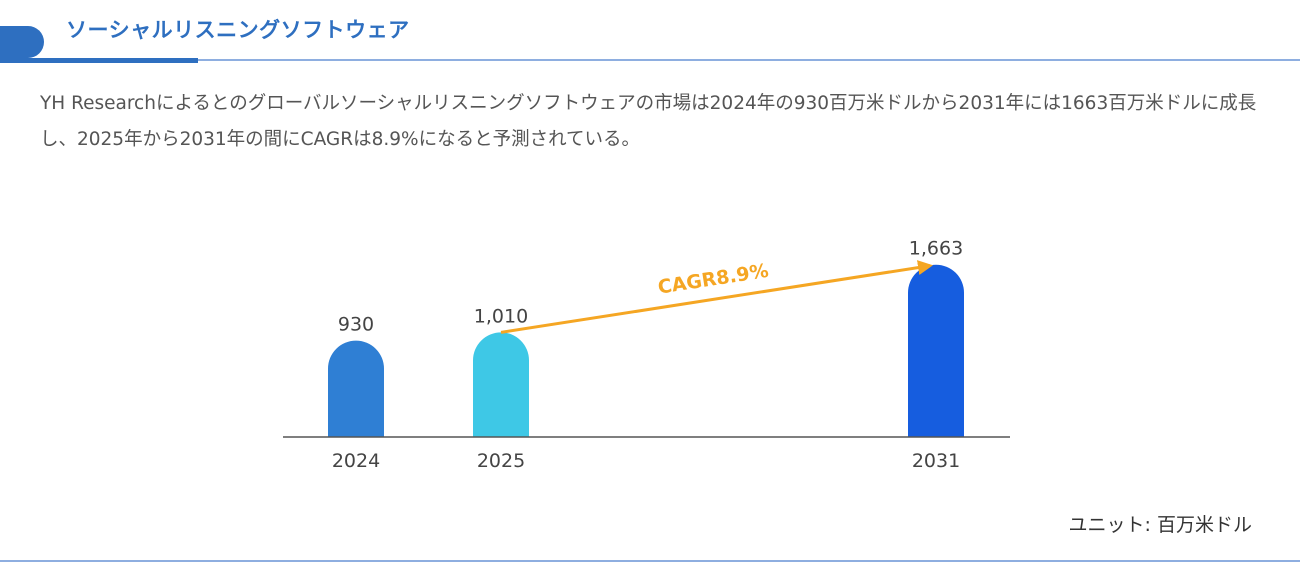 This screenshot has height=577, width=1300. Describe the element at coordinates (356, 325) in the screenshot. I see `value-label-2024: 930` at that location.